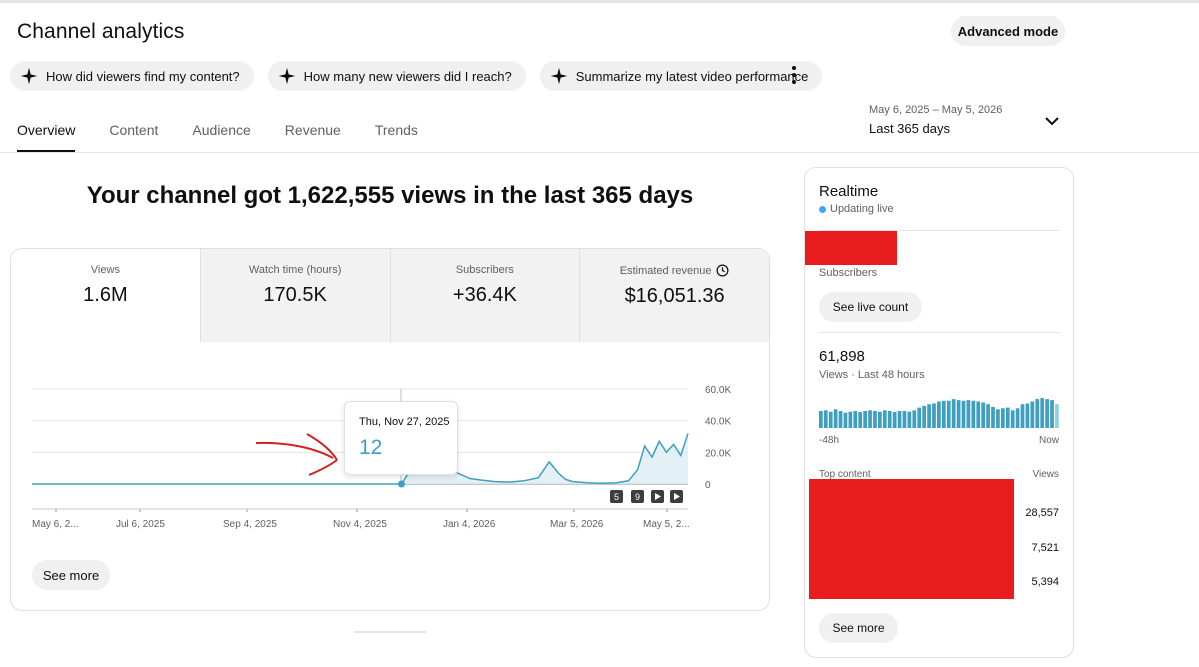 Image resolution: width=1199 pixels, height=667 pixels. Describe the element at coordinates (221, 130) in the screenshot. I see `tab-audience: Audience` at that location.